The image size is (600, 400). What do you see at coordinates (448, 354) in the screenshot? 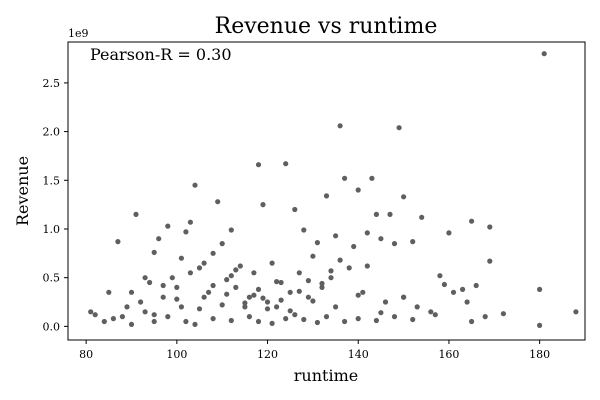
I see `x-tick-label: 160` at bounding box center [448, 354].